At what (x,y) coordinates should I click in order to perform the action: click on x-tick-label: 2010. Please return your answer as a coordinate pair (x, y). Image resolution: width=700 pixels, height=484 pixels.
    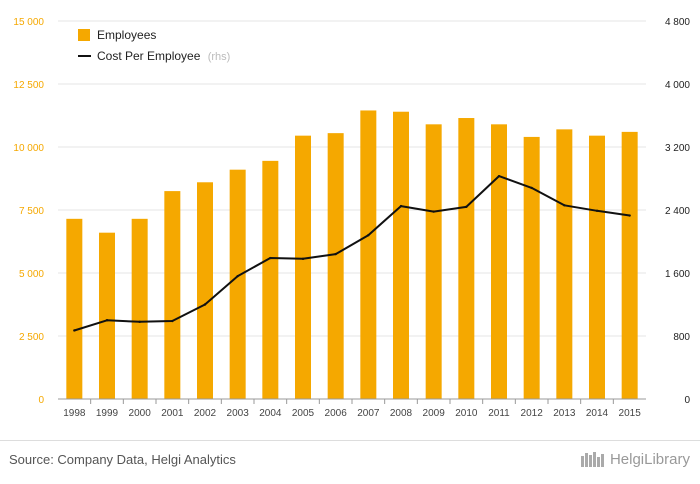
    Looking at the image, I should click on (466, 413).